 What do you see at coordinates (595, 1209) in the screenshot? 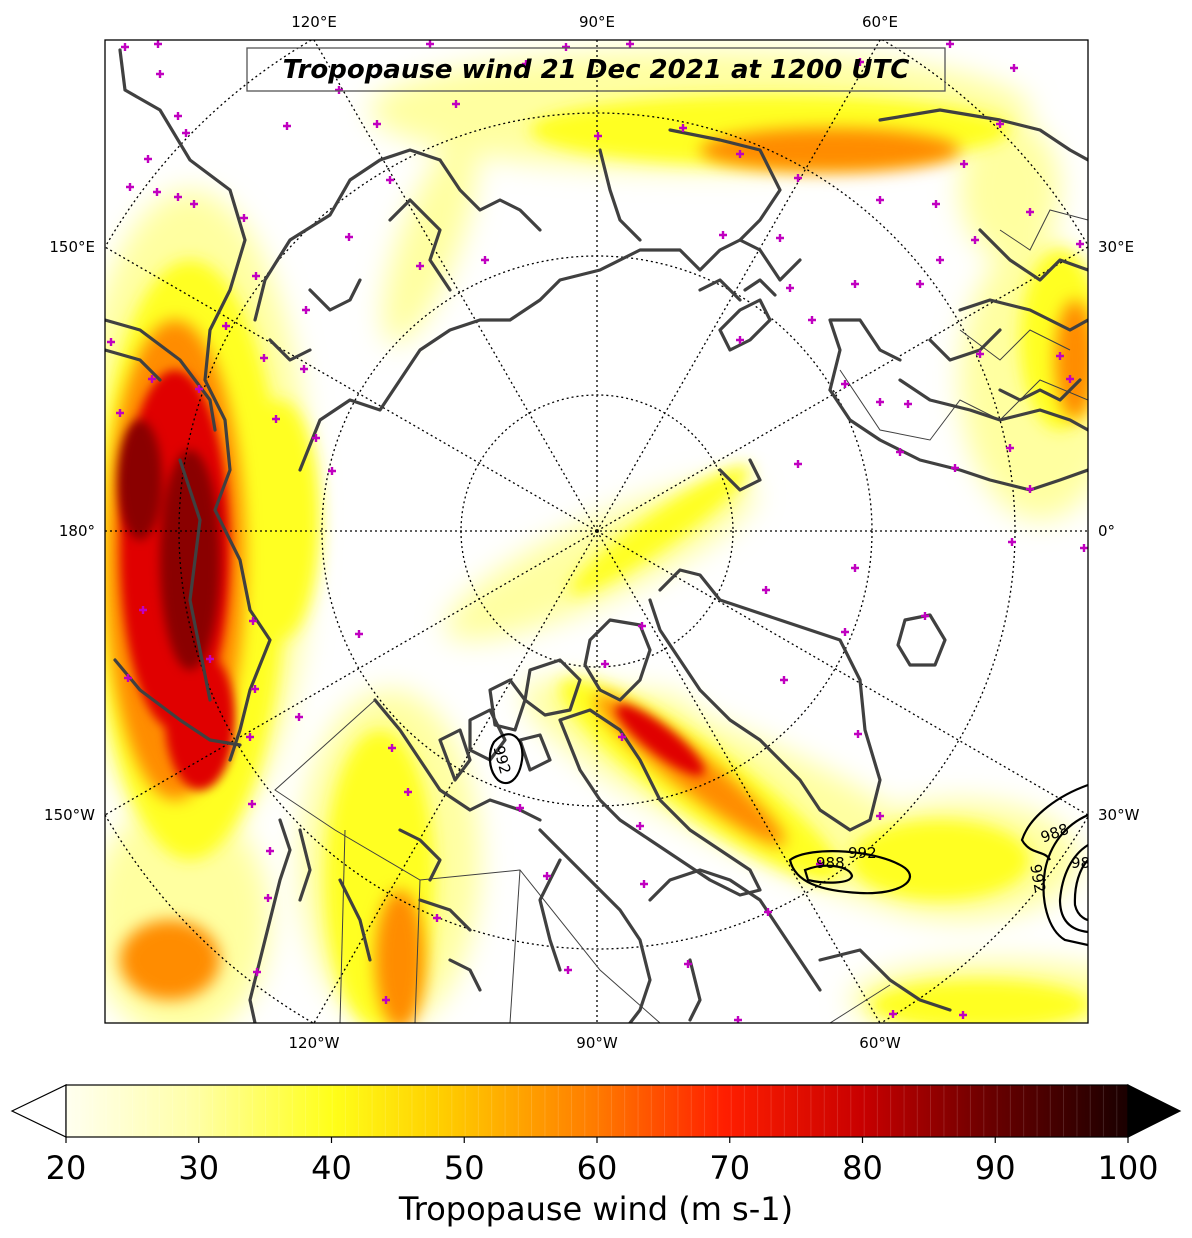
I see `colorbar-label: Tropopause wind (m s-1)` at bounding box center [595, 1209].